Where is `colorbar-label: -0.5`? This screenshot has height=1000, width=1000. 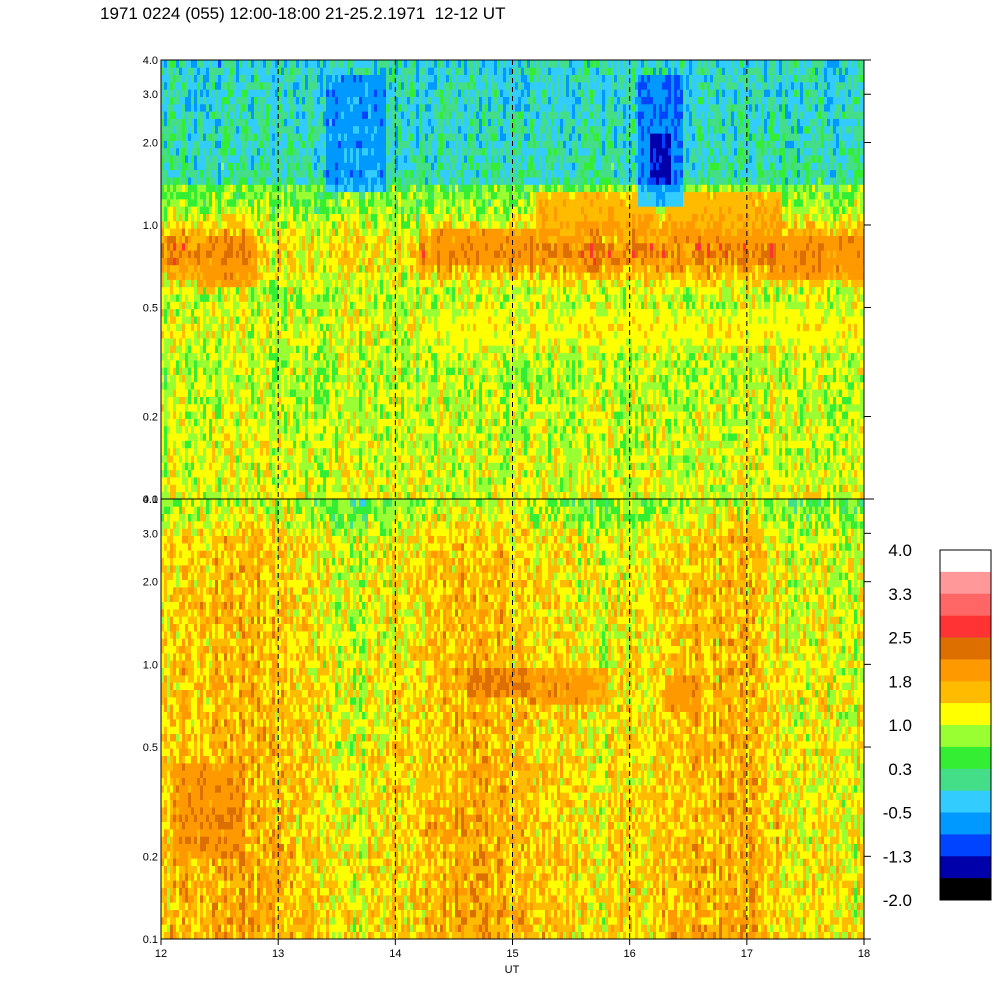 colorbar-label: -0.5 is located at coordinates (897, 813).